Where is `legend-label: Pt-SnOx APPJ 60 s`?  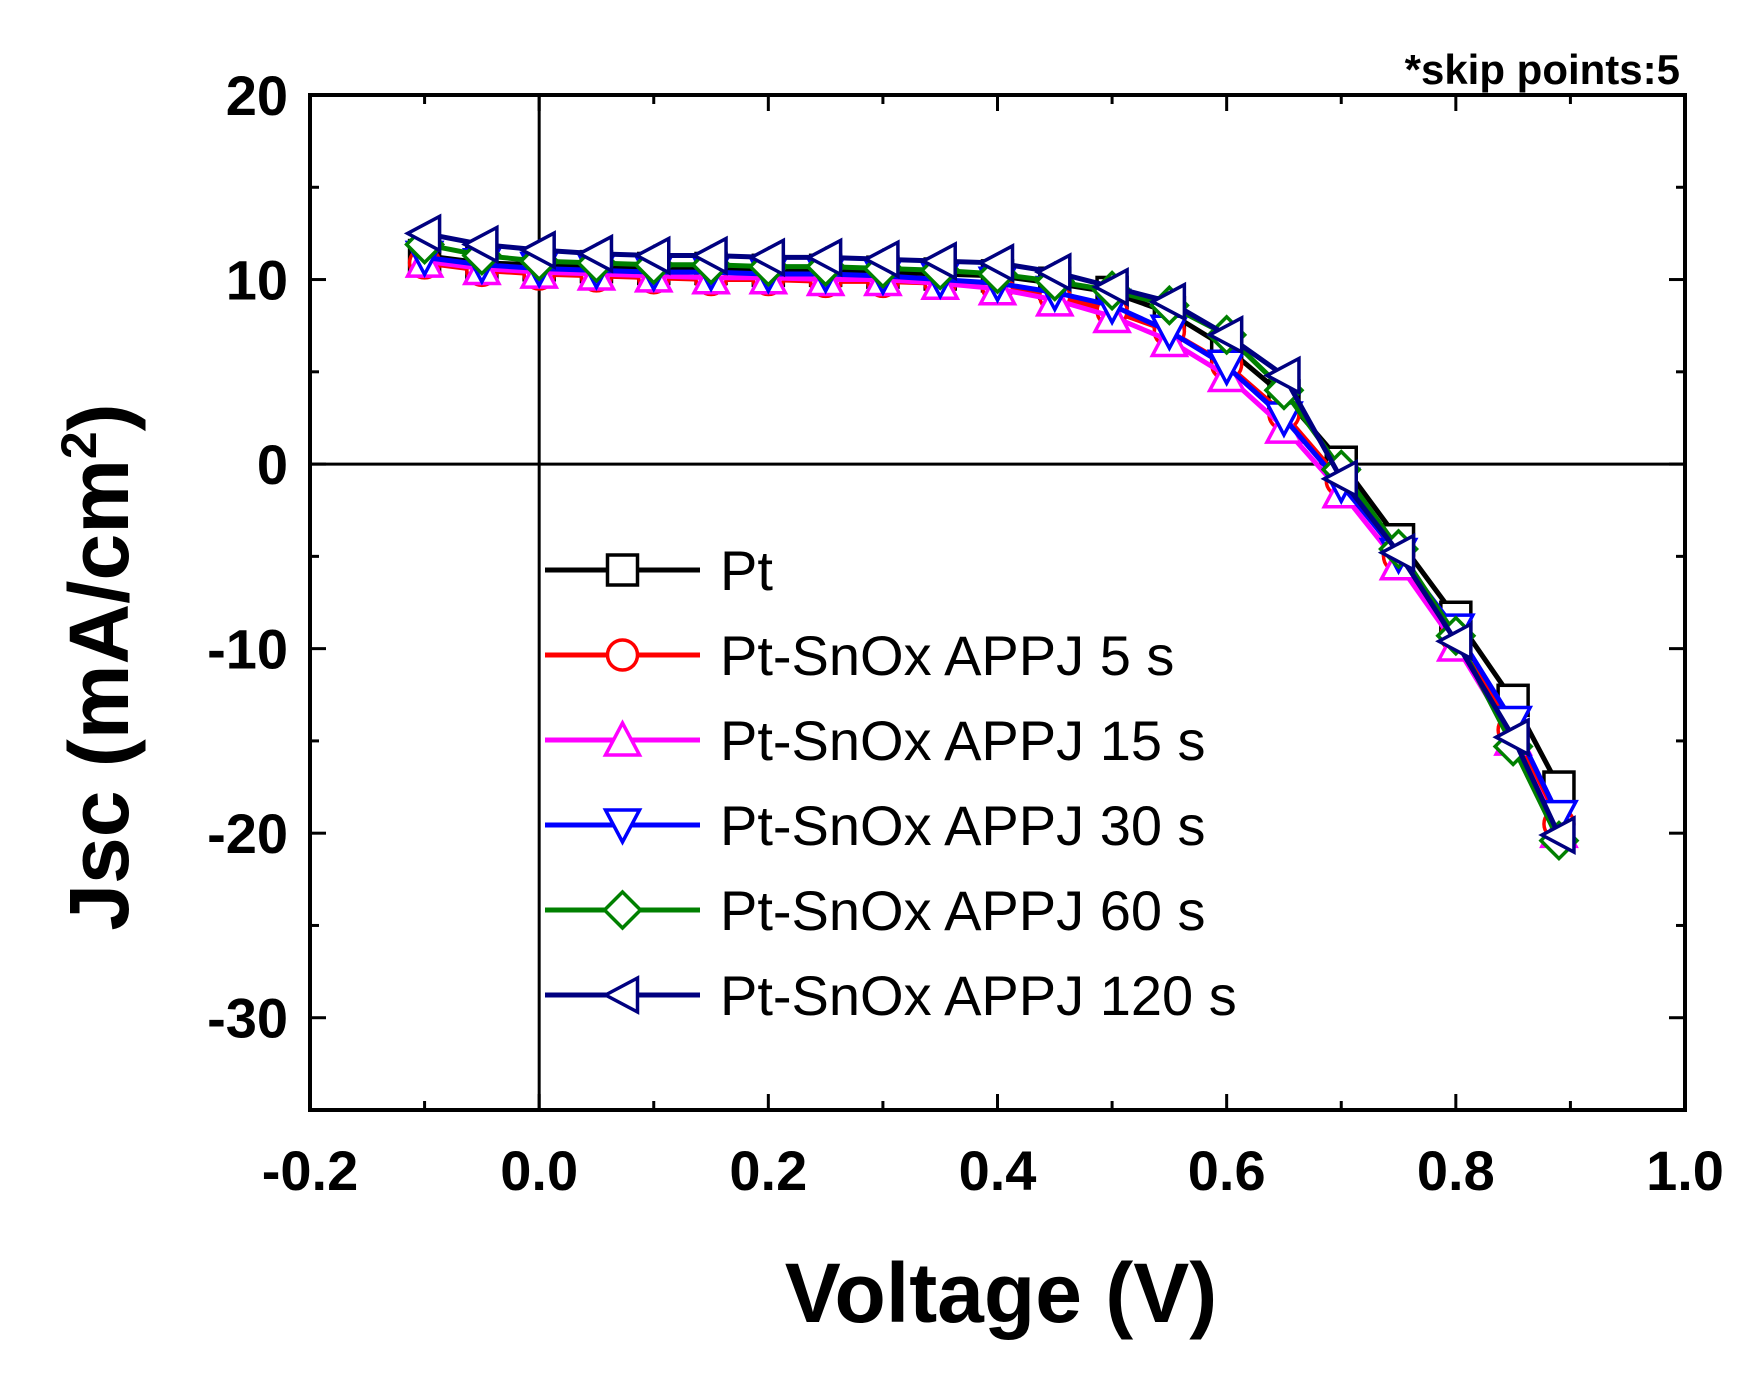
legend-label: Pt-SnOx APPJ 60 s is located at coordinates (963, 910).